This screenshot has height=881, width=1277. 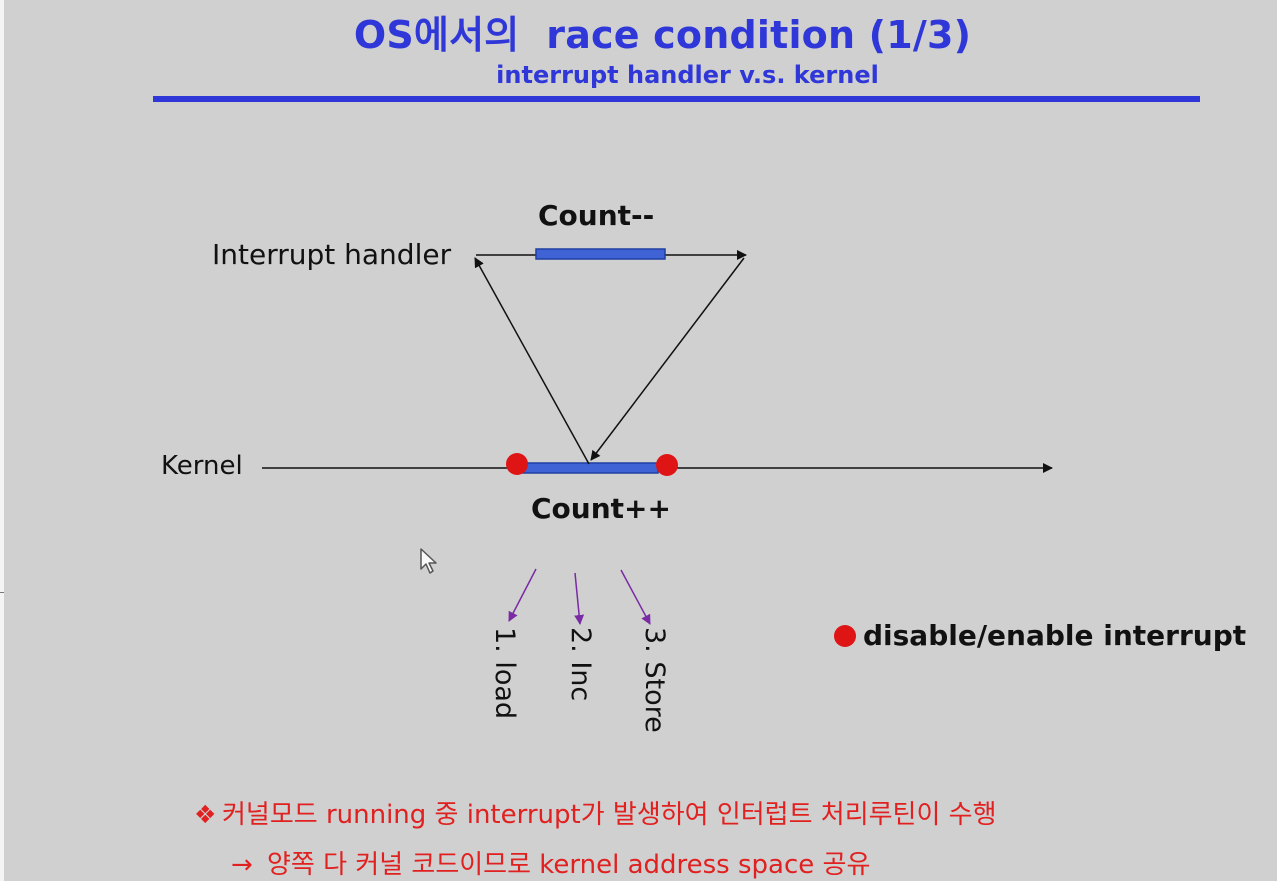 I want to click on count-increment-label: Count++, so click(x=601, y=508).